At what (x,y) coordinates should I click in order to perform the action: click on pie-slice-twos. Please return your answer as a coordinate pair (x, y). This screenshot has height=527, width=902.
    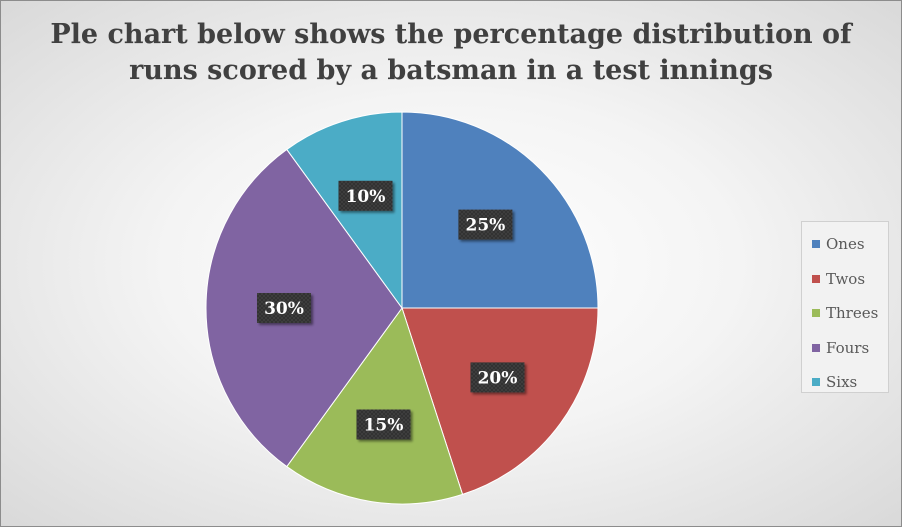
    Looking at the image, I should click on (500, 401).